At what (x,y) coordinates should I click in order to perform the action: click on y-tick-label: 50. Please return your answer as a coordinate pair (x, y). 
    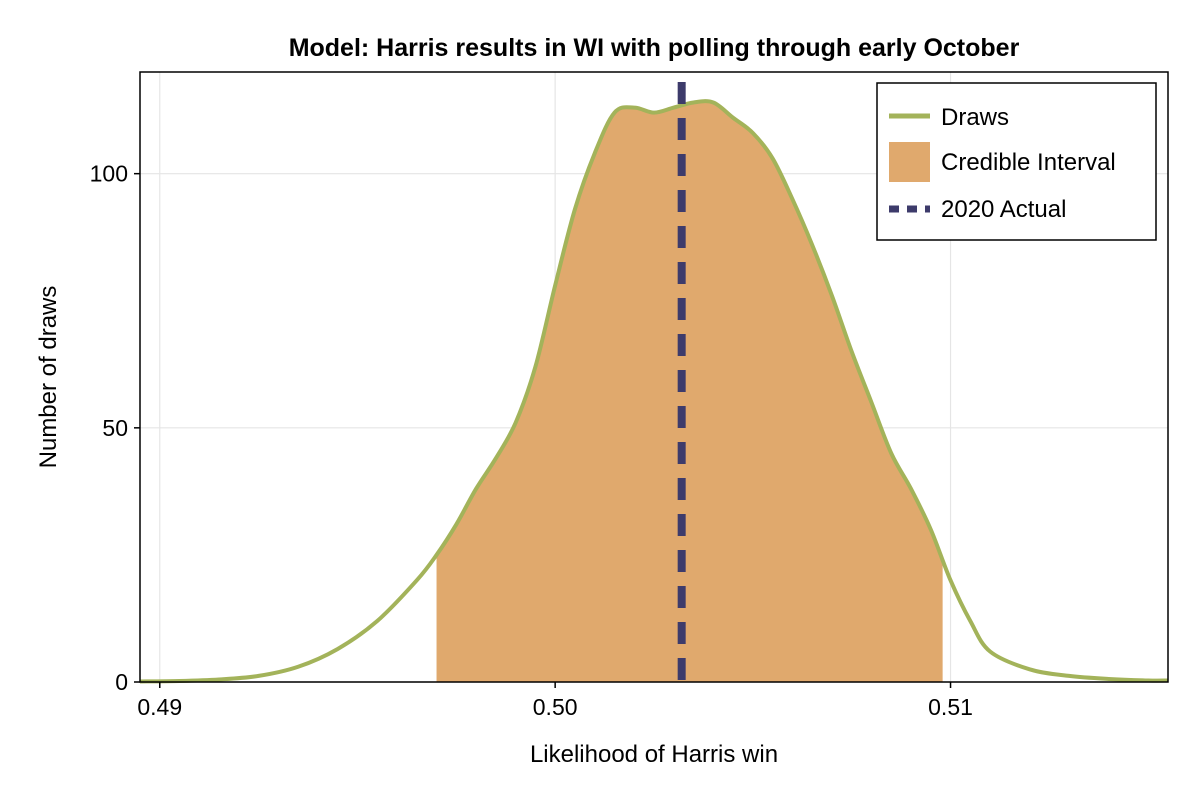
    Looking at the image, I should click on (115, 428).